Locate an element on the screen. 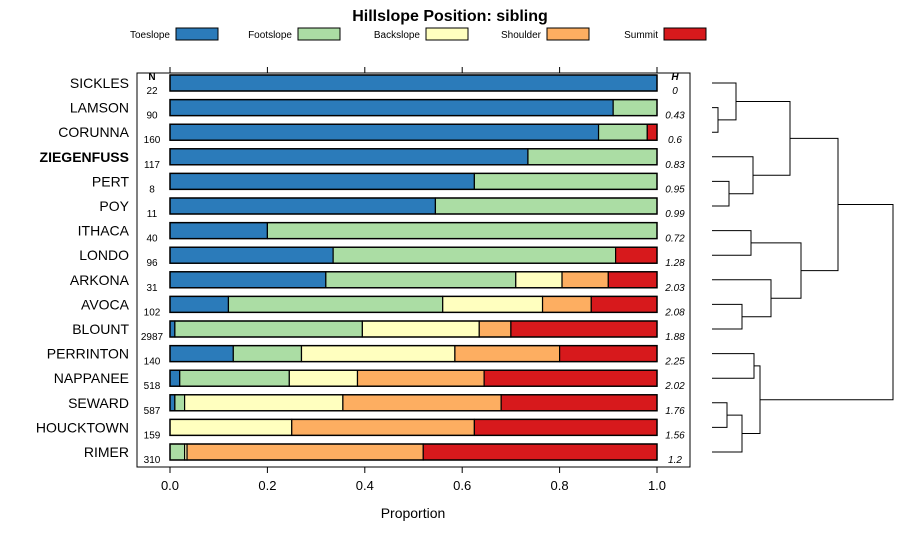  n-header: N is located at coordinates (151, 77).